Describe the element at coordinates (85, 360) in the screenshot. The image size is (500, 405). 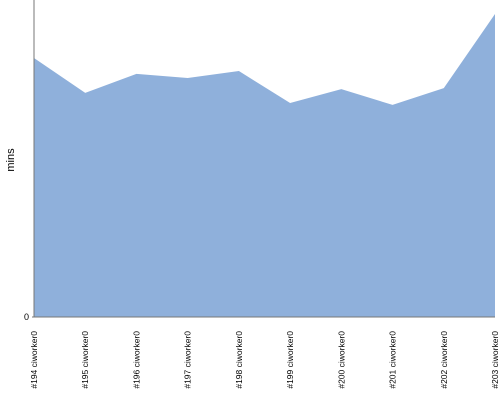
I see `x-tick-label: #195 ciworker0` at that location.